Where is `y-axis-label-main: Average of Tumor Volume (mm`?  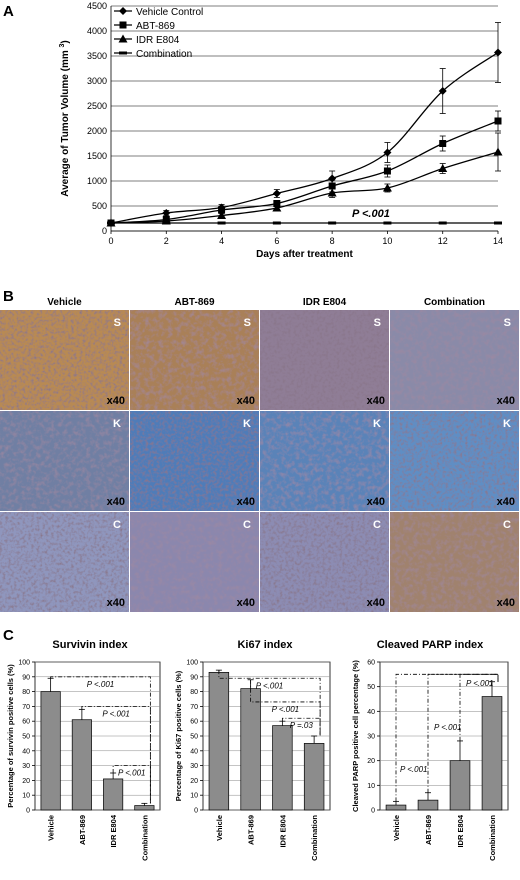
y-axis-label-main: Average of Tumor Volume (mm is located at coordinates (65, 121).